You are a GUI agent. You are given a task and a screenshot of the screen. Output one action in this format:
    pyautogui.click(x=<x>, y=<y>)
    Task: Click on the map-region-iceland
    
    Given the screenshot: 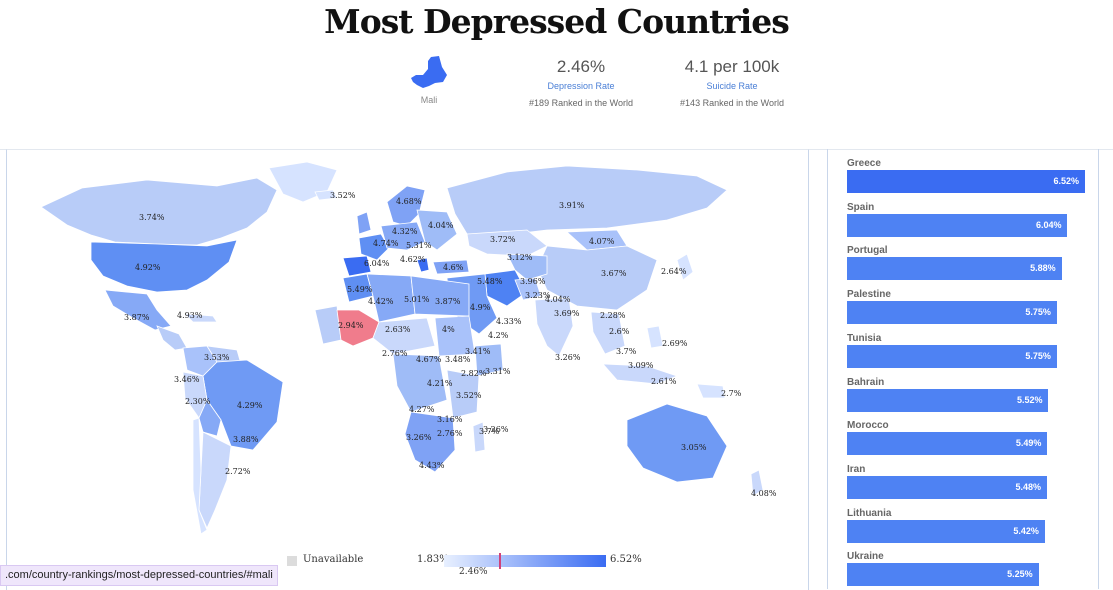 What is the action you would take?
    pyautogui.click(x=326, y=195)
    